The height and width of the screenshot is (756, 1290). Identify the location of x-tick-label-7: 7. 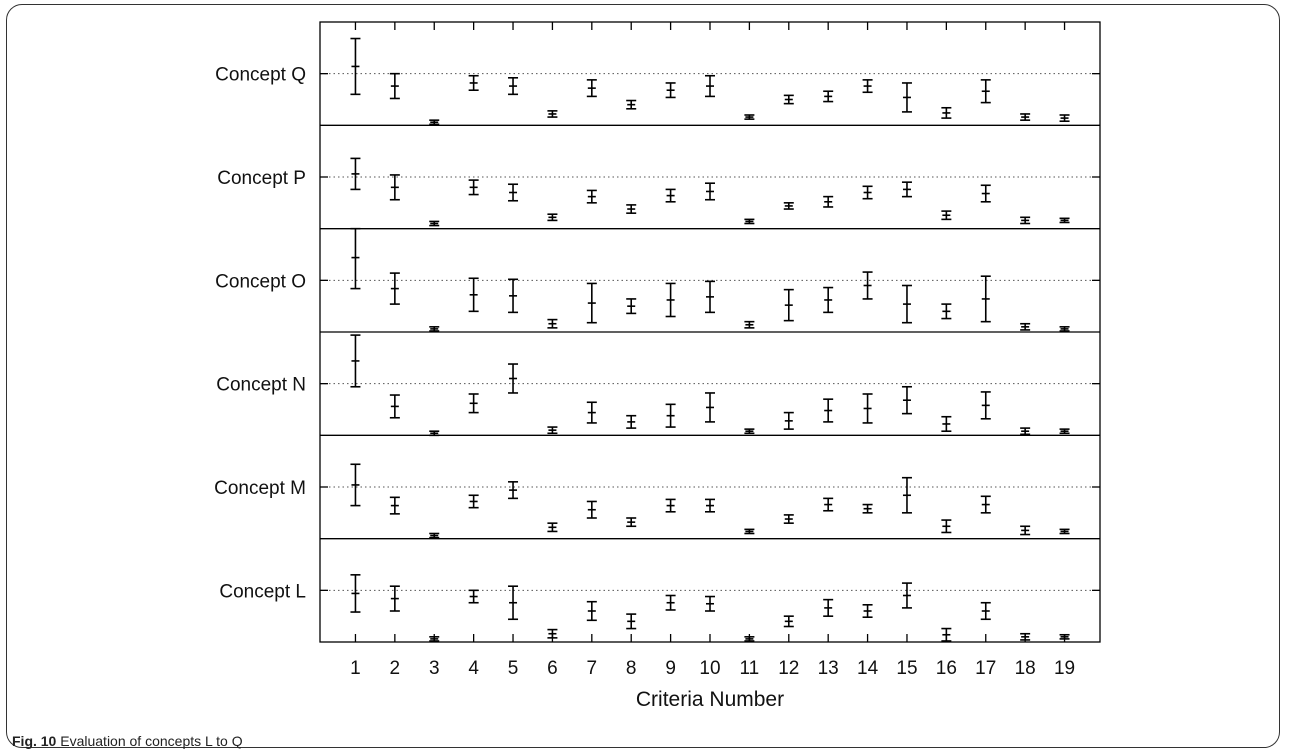
(592, 668).